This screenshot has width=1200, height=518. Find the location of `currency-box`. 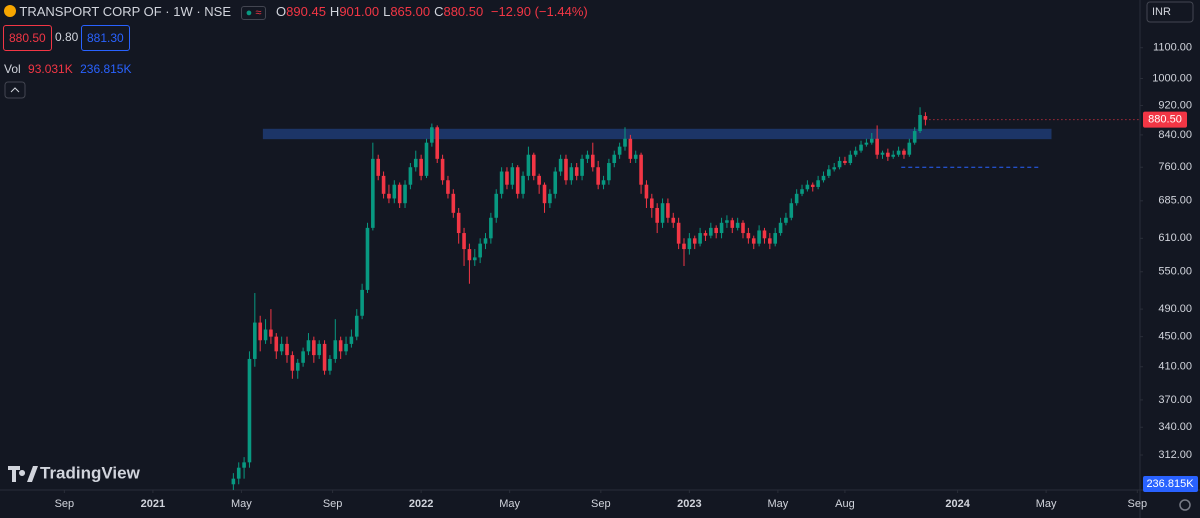

currency-box is located at coordinates (1170, 12).